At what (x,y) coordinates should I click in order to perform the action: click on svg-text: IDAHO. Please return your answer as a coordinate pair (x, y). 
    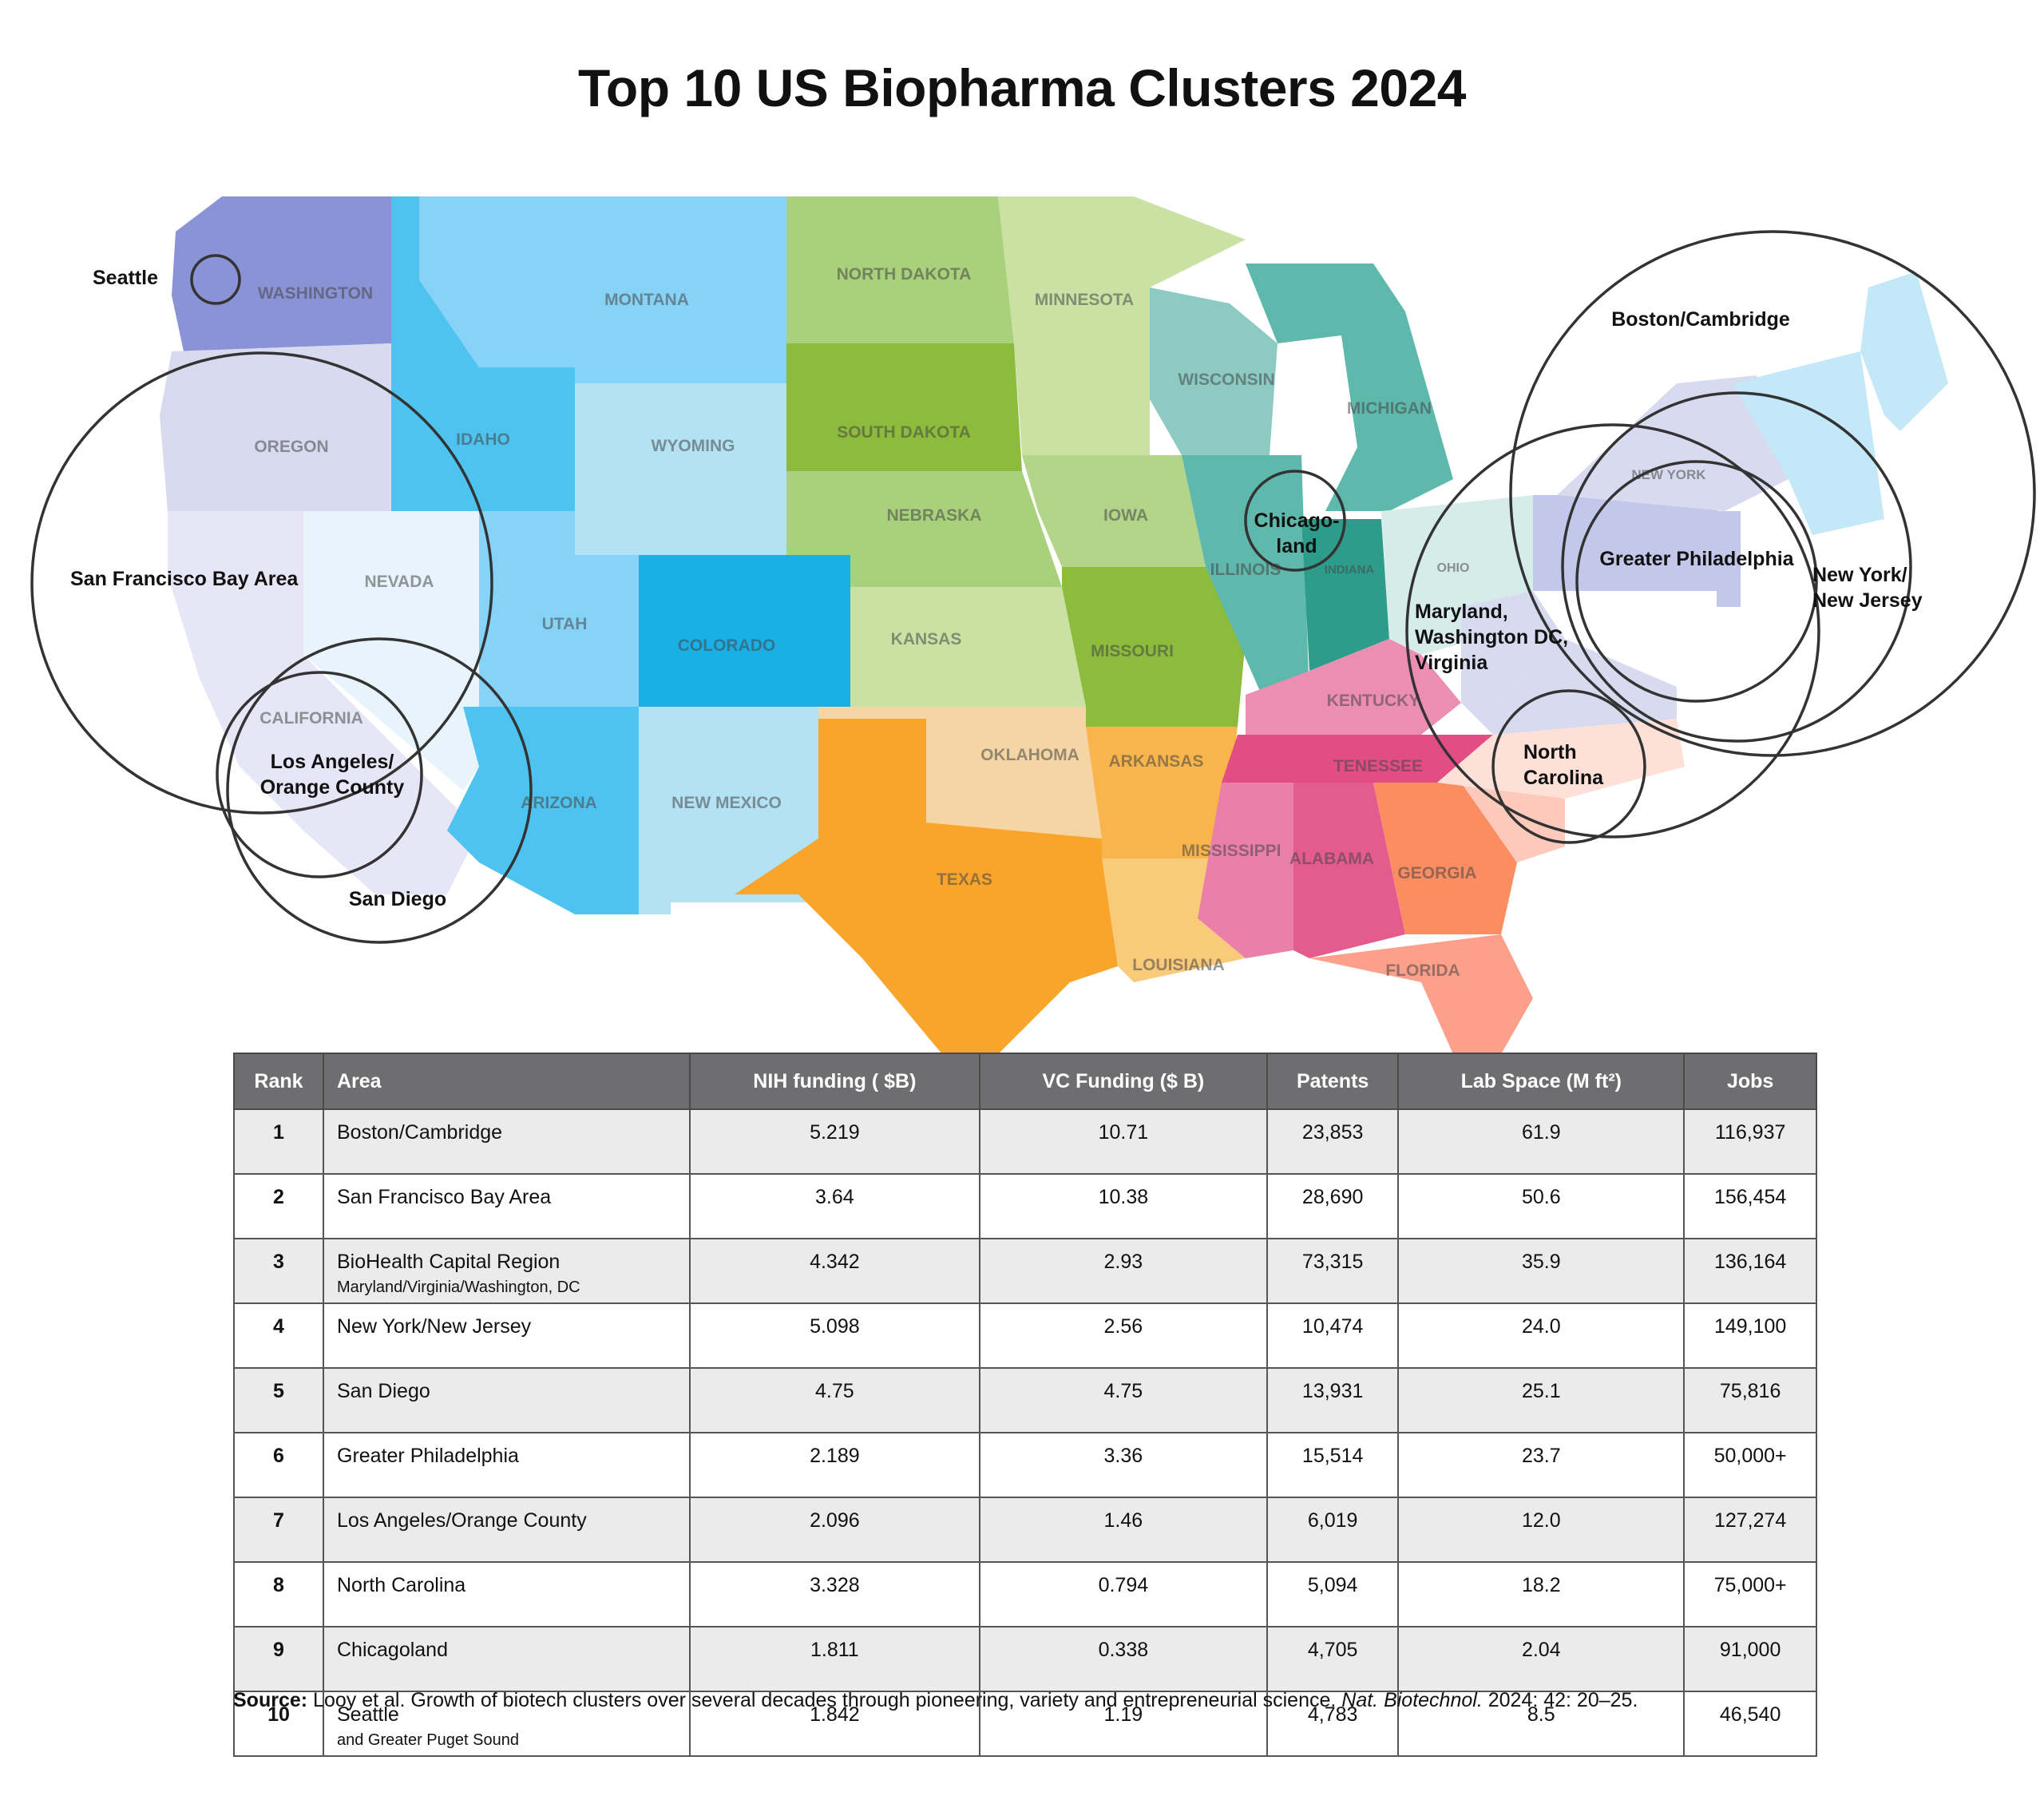
    Looking at the image, I should click on (483, 439).